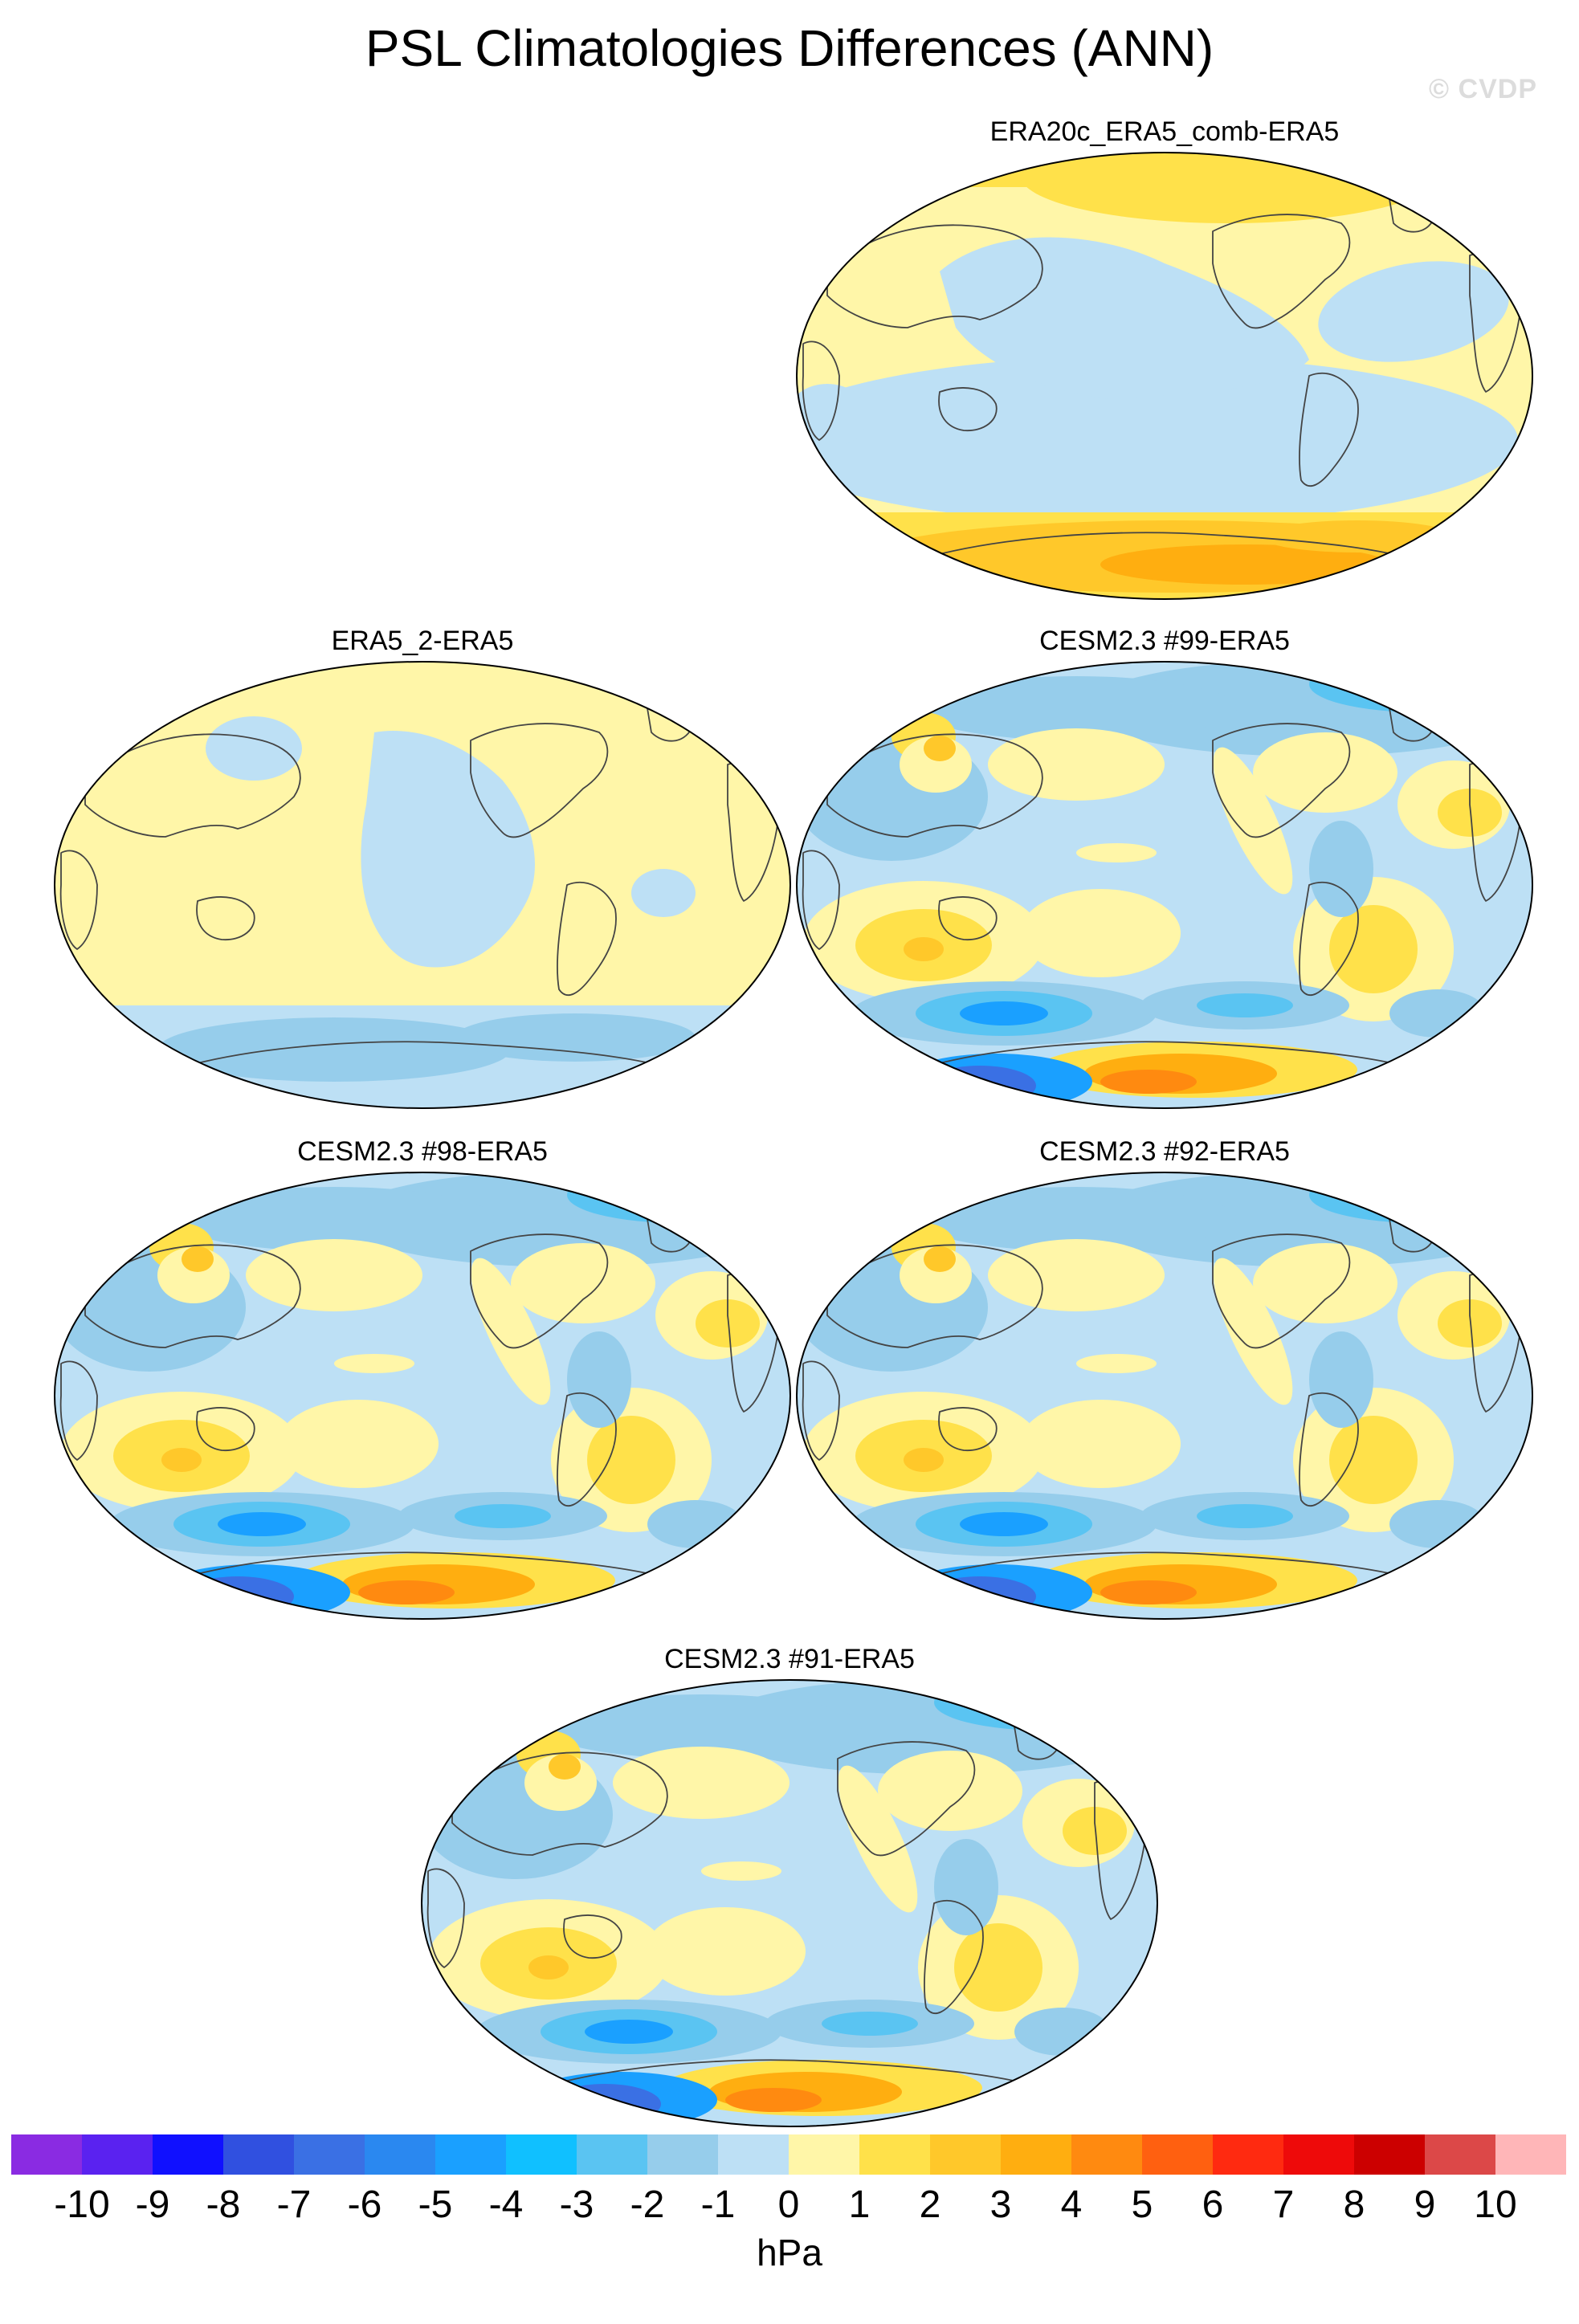  What do you see at coordinates (789, 48) in the screenshot?
I see `figure-title: PSL Climatologies Differences (ANN)` at bounding box center [789, 48].